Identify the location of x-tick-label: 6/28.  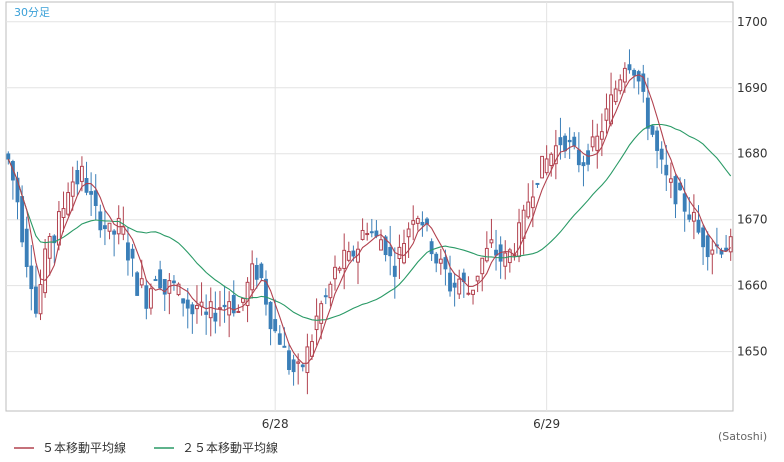
(275, 424).